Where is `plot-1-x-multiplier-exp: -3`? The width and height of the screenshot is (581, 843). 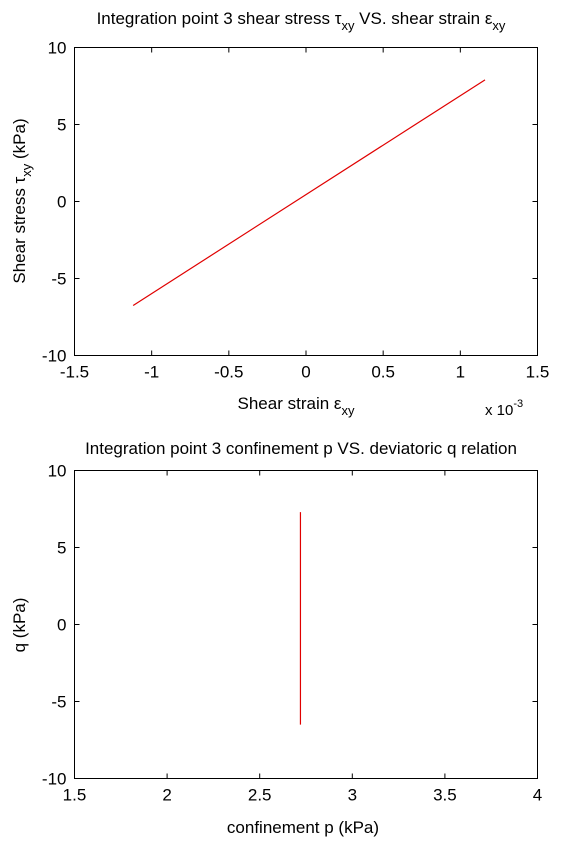
plot-1-x-multiplier-exp: -3 is located at coordinates (518, 404).